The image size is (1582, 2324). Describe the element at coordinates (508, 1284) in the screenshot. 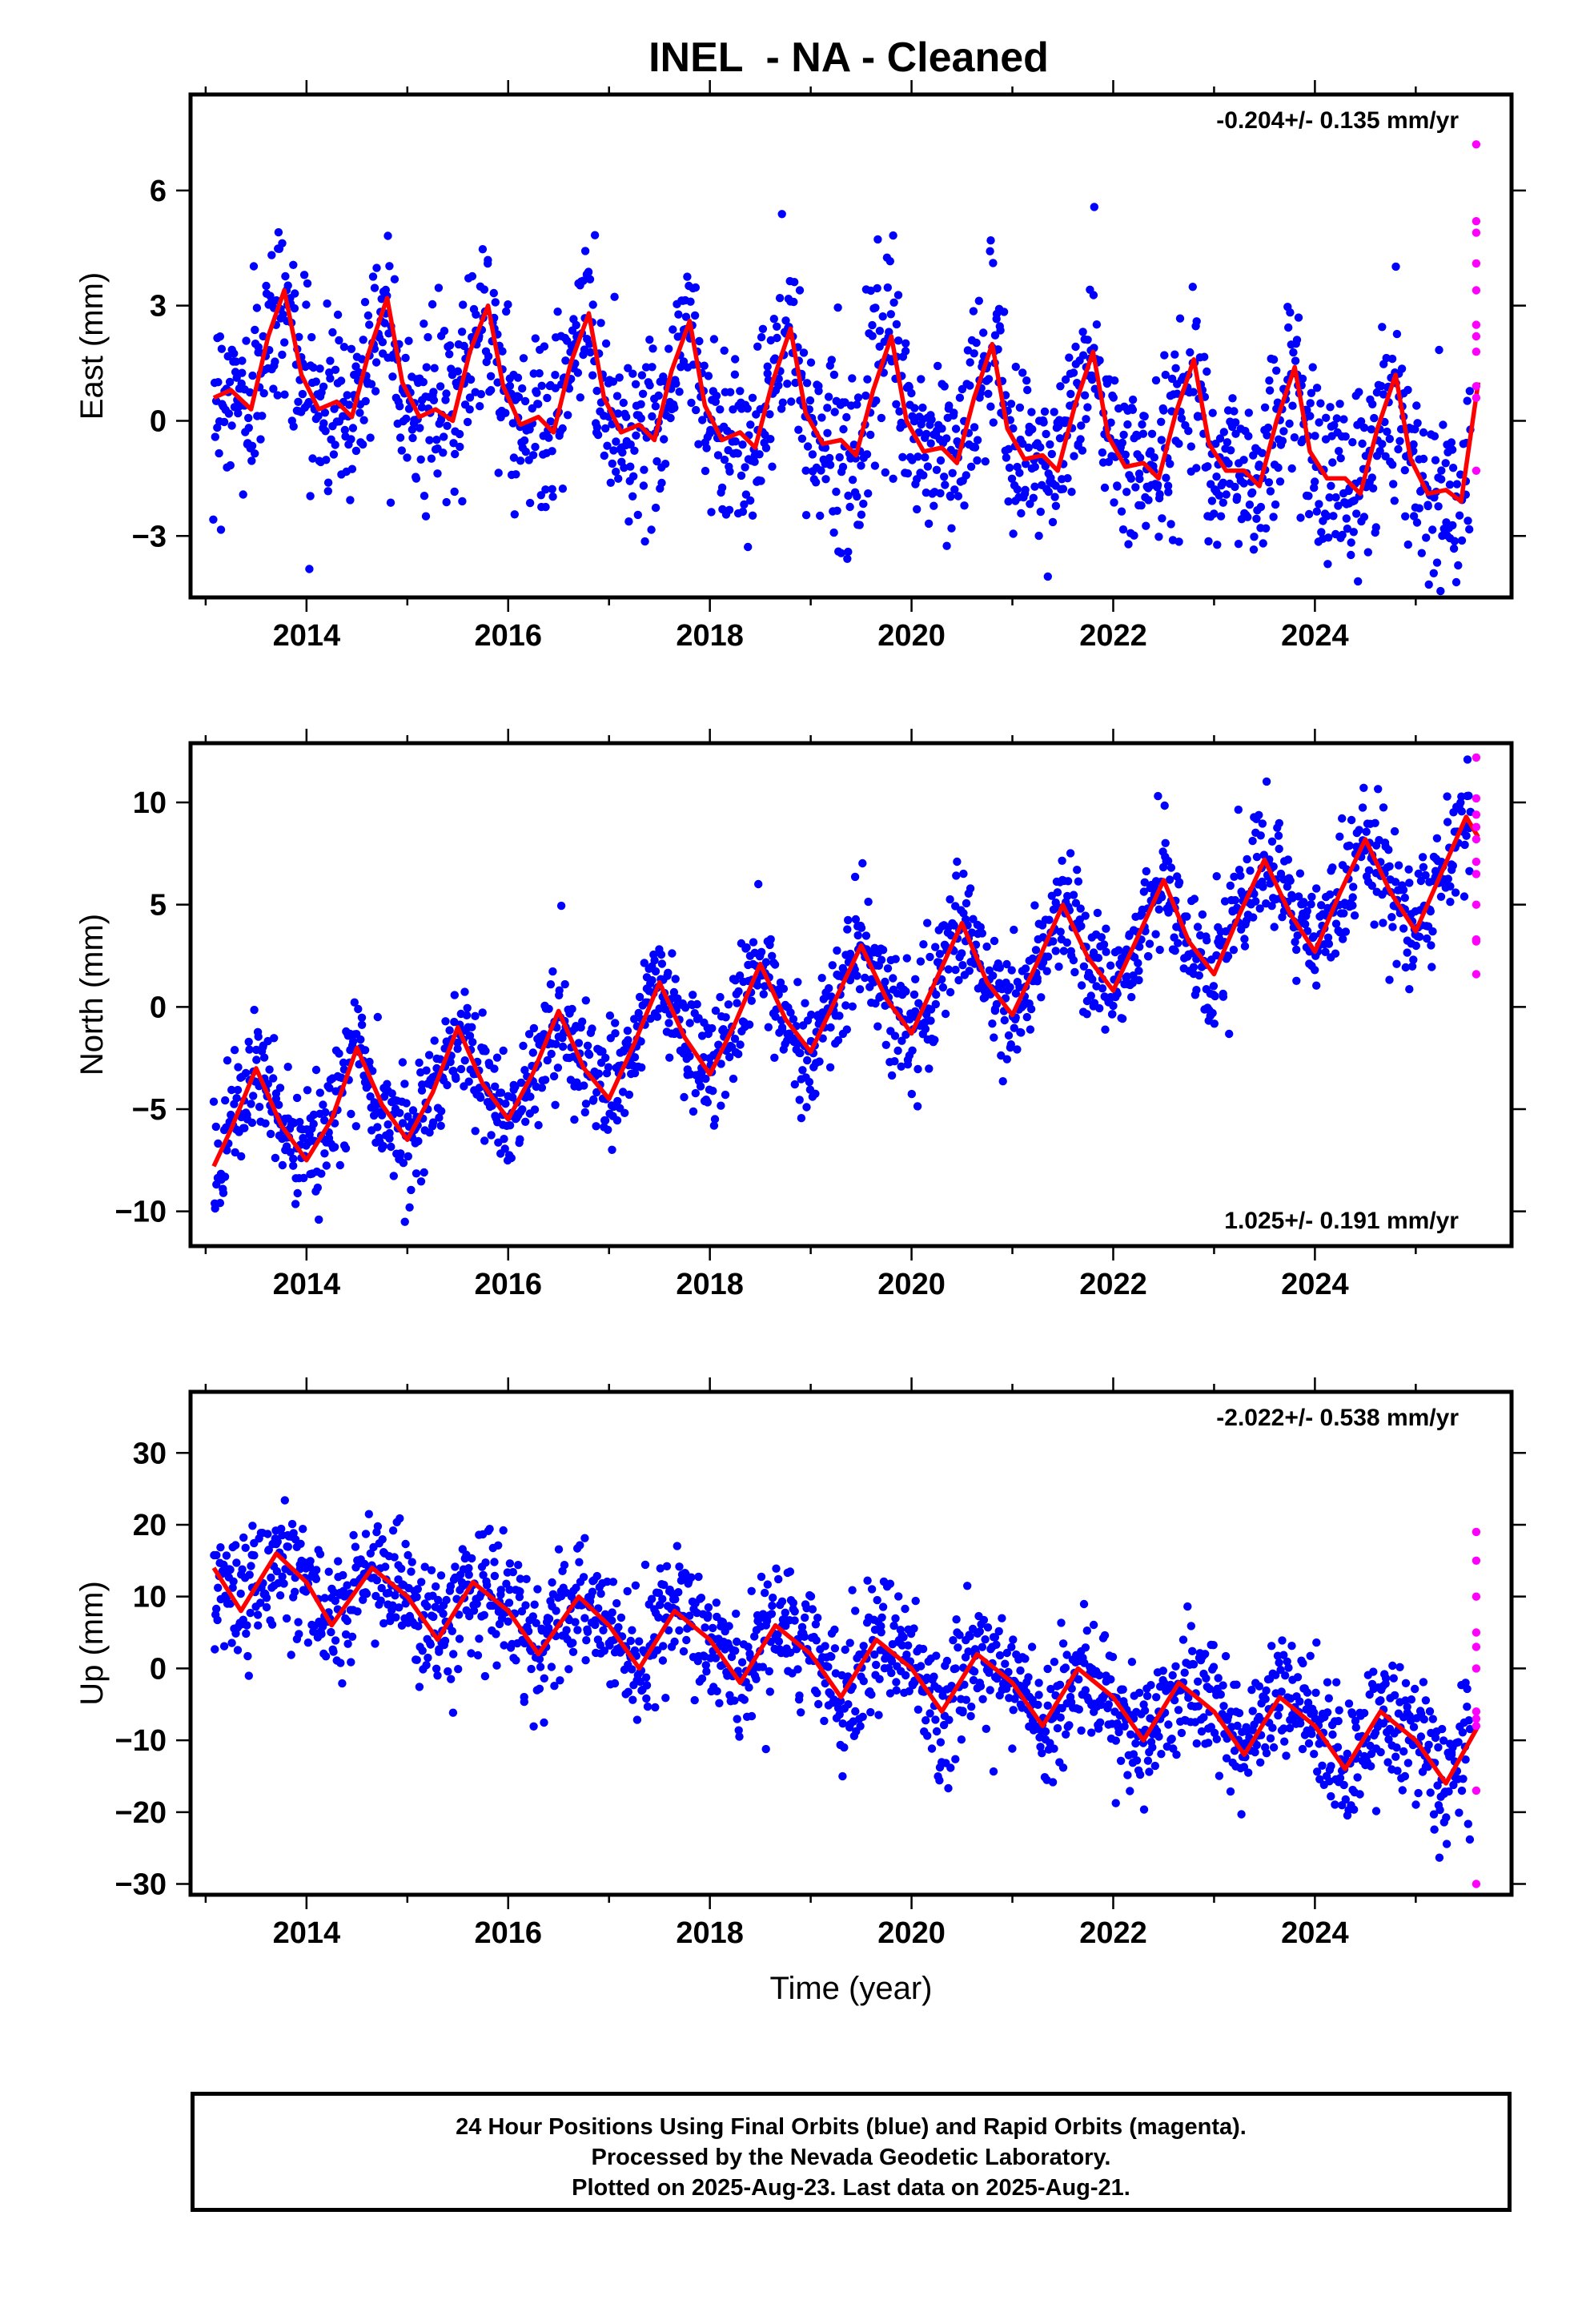

I see `x-tick-label: 2016` at that location.